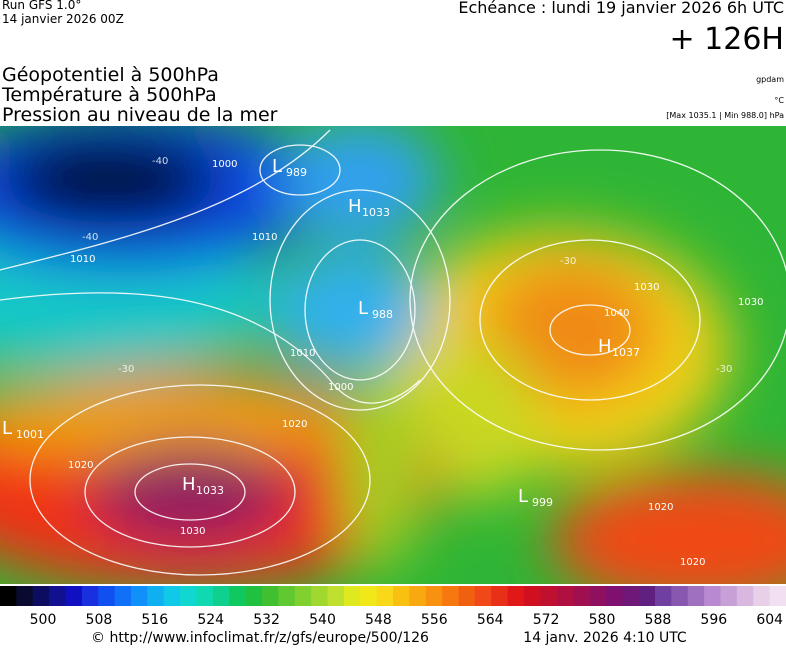  Describe the element at coordinates (154, 620) in the screenshot. I see `colorbar-label: 516` at that location.